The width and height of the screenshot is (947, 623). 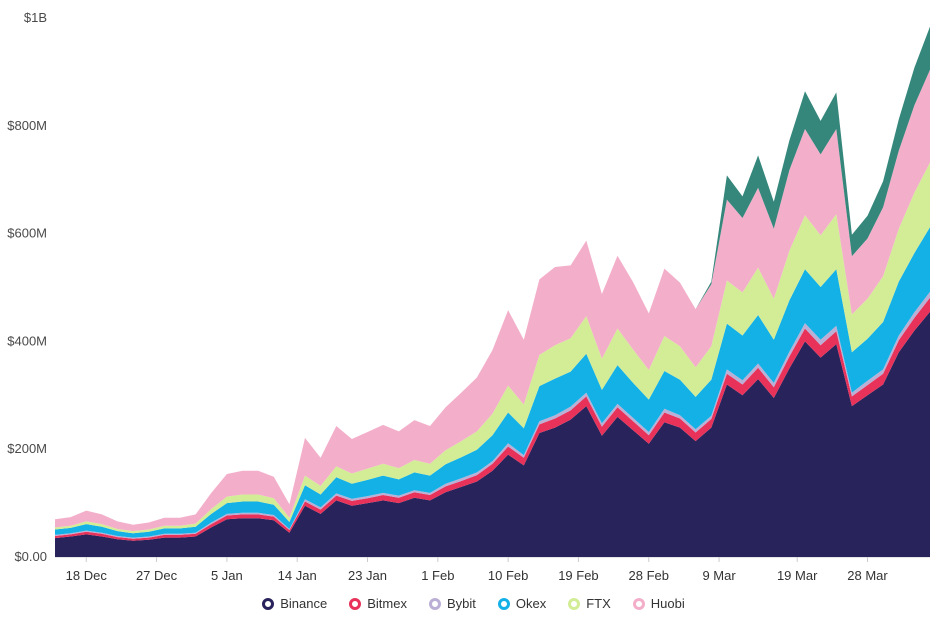 I want to click on legend-label: Bybit, so click(x=461, y=603).